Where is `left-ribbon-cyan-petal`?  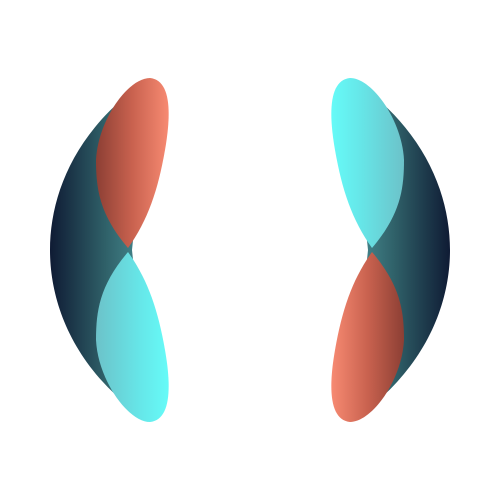
left-ribbon-cyan-petal is located at coordinates (132, 337).